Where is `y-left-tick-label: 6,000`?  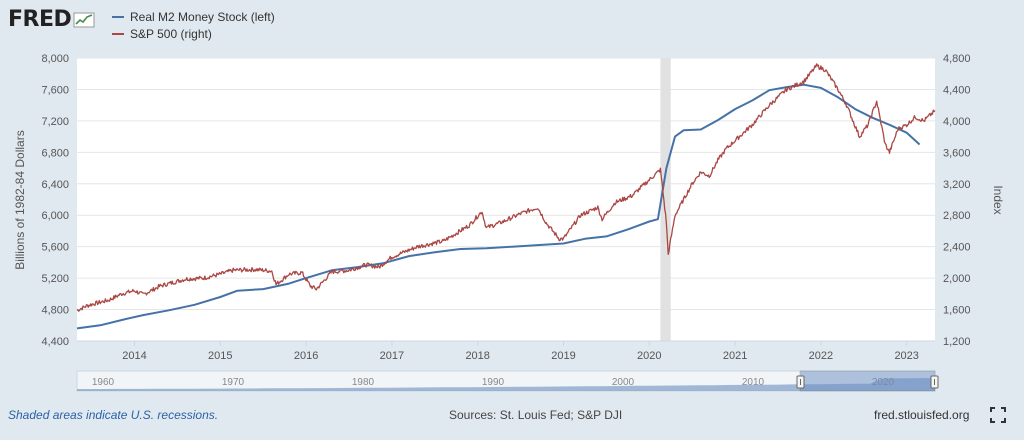
y-left-tick-label: 6,000 is located at coordinates (55, 216).